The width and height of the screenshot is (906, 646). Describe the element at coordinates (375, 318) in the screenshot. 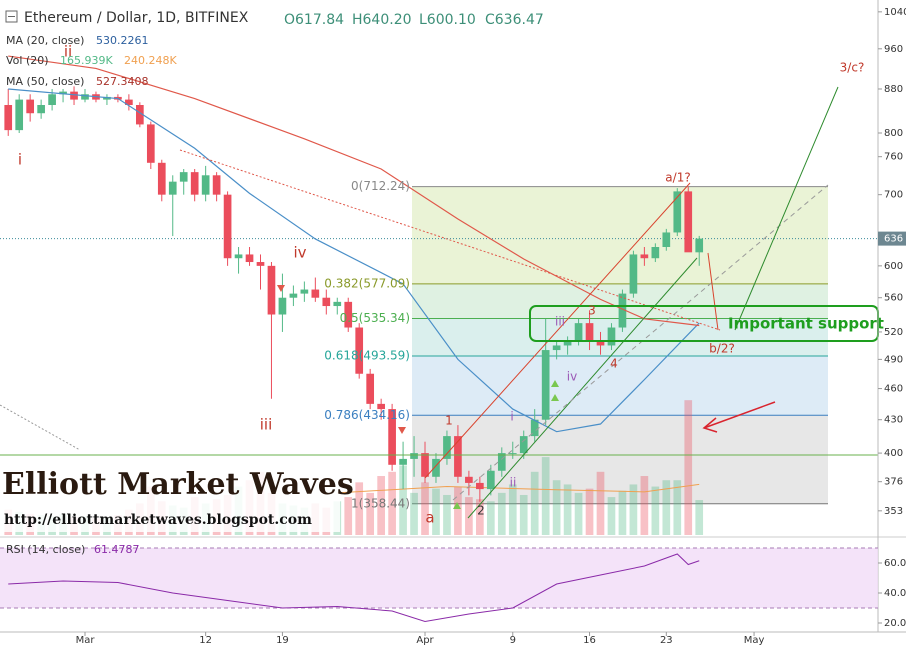

I see `fib-label: 0.5(535.34)` at that location.